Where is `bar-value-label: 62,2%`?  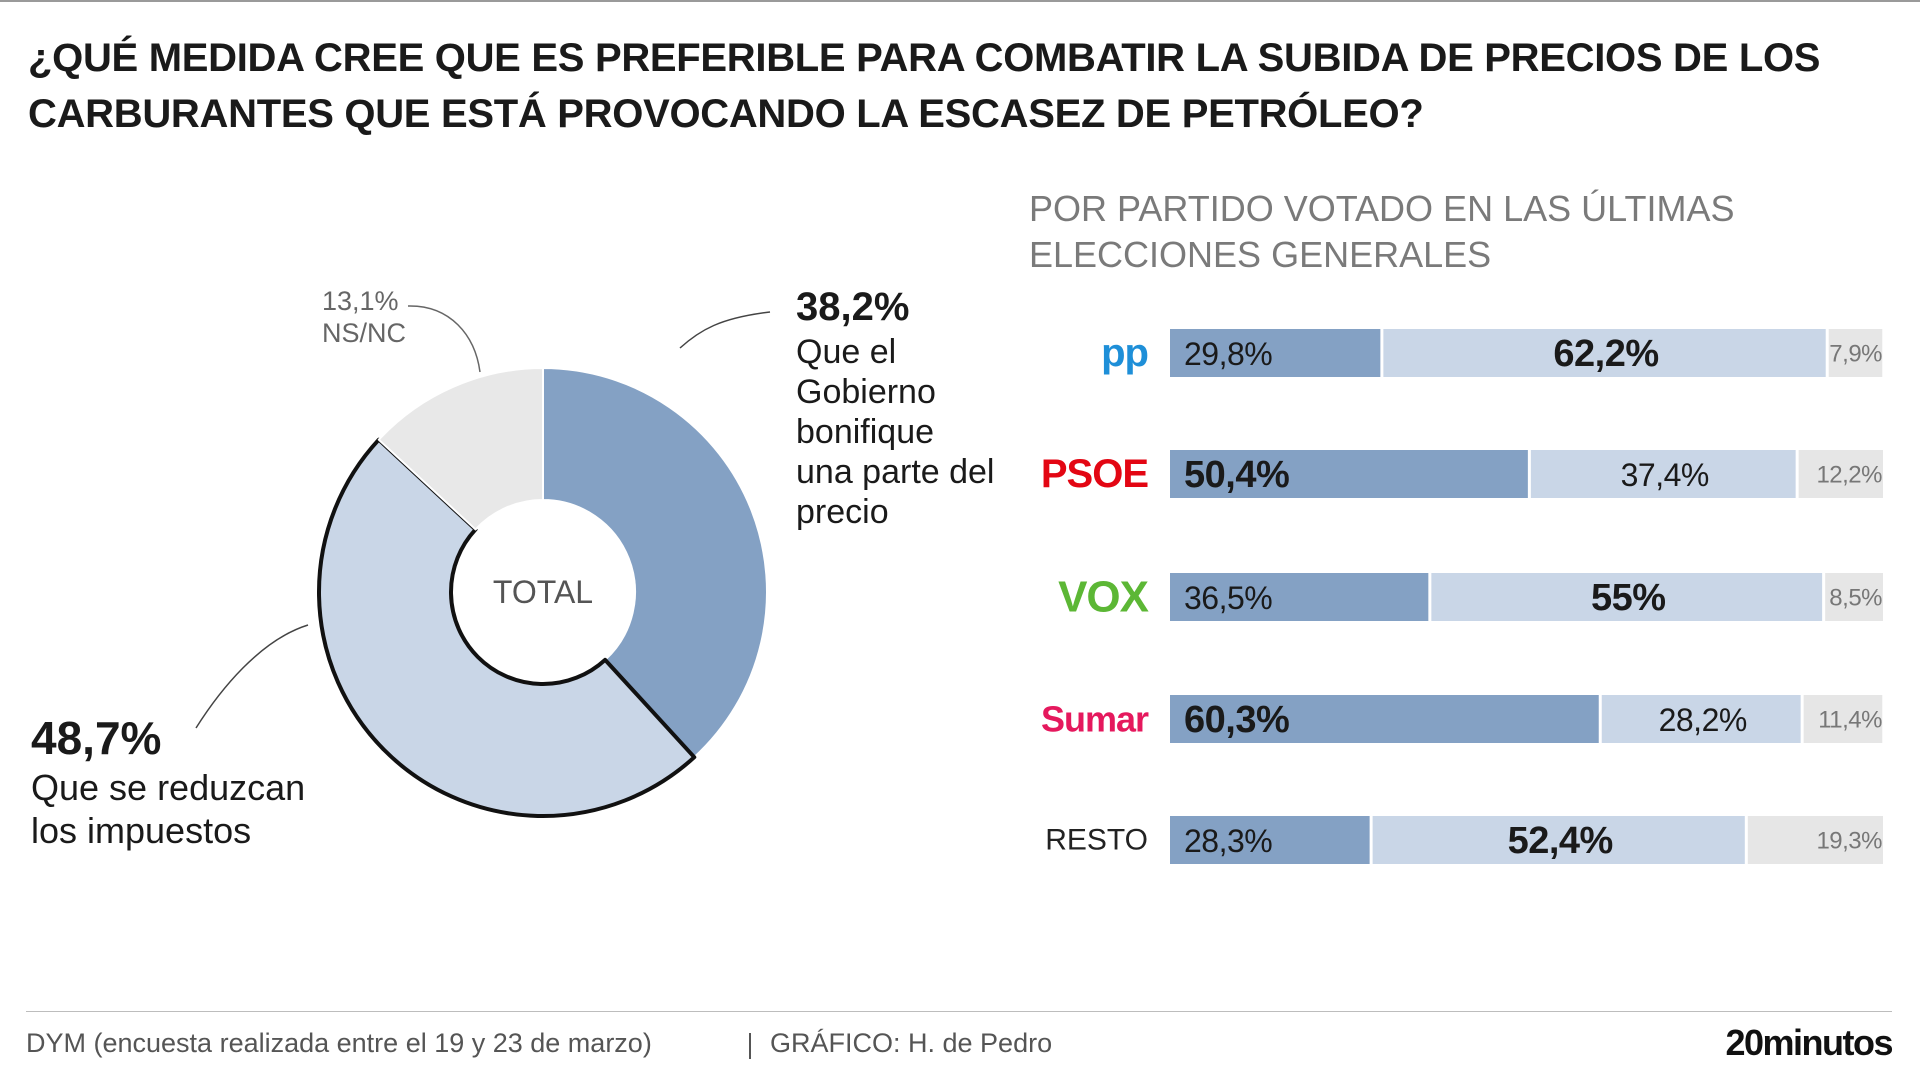
bar-value-label: 62,2% is located at coordinates (1605, 354).